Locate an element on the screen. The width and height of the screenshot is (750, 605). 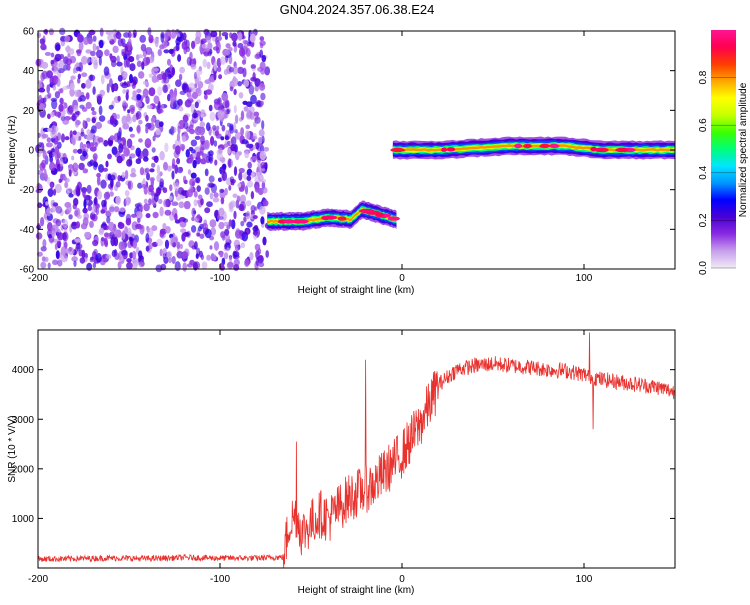
signal-peak is located at coordinates (393, 218).